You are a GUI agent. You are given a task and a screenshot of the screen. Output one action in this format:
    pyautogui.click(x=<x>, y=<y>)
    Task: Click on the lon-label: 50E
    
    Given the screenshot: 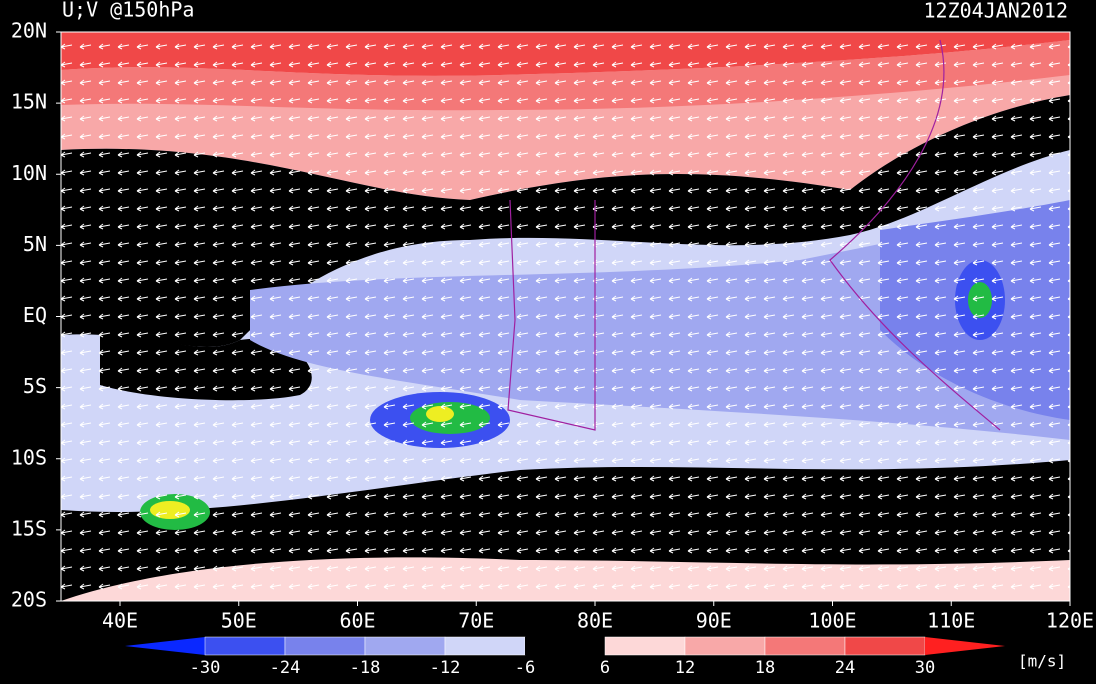 What is the action you would take?
    pyautogui.click(x=239, y=621)
    